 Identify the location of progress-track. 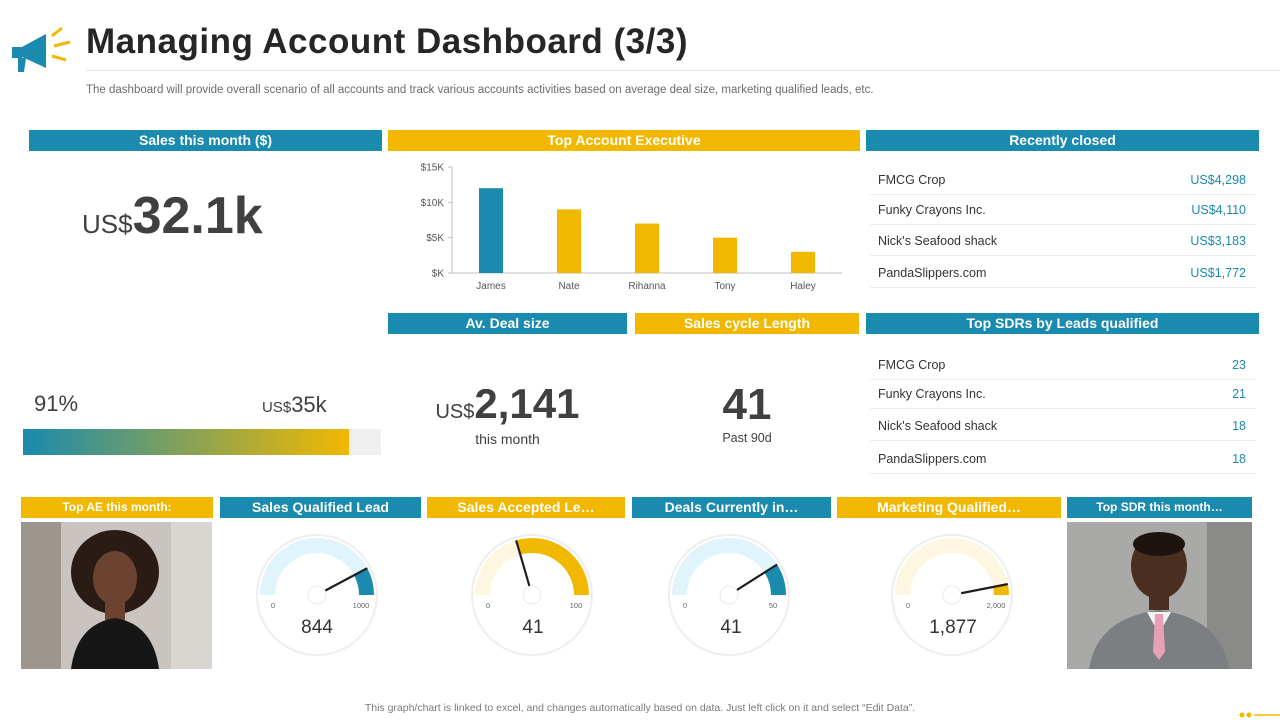
(202, 442).